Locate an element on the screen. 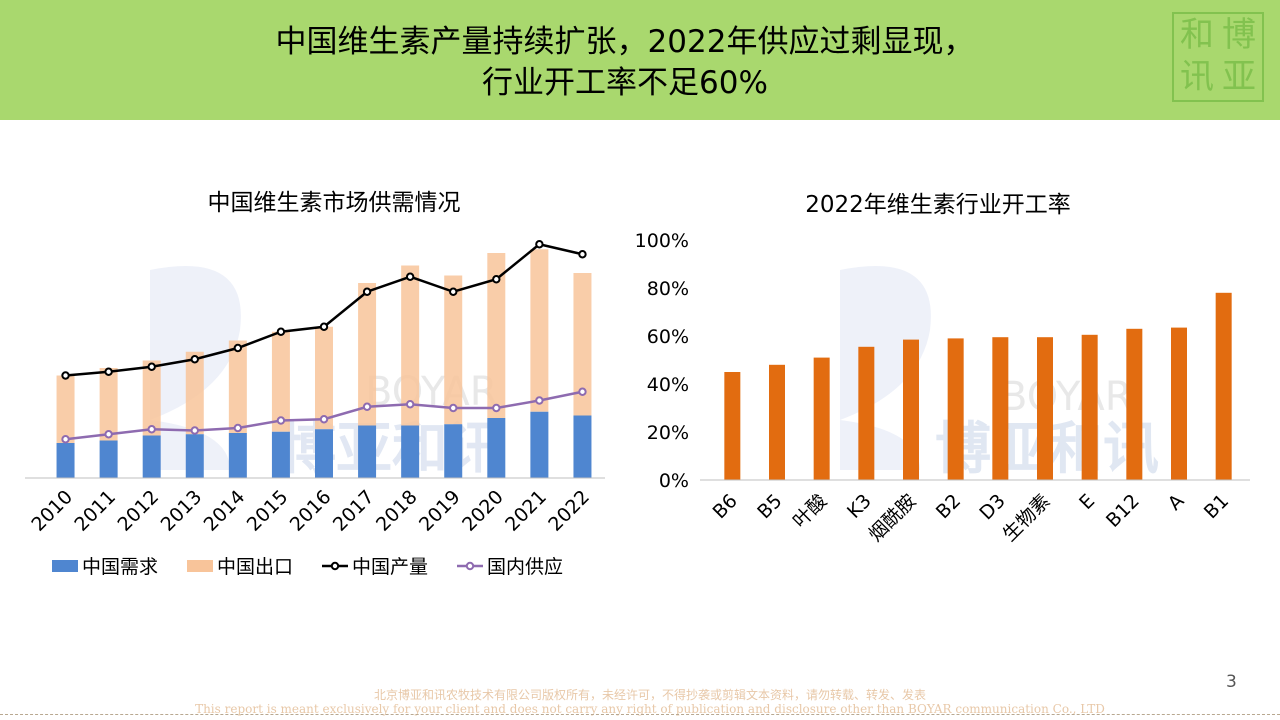 The width and height of the screenshot is (1280, 720). title-line-2: 行业开工率不足60% is located at coordinates (625, 83).